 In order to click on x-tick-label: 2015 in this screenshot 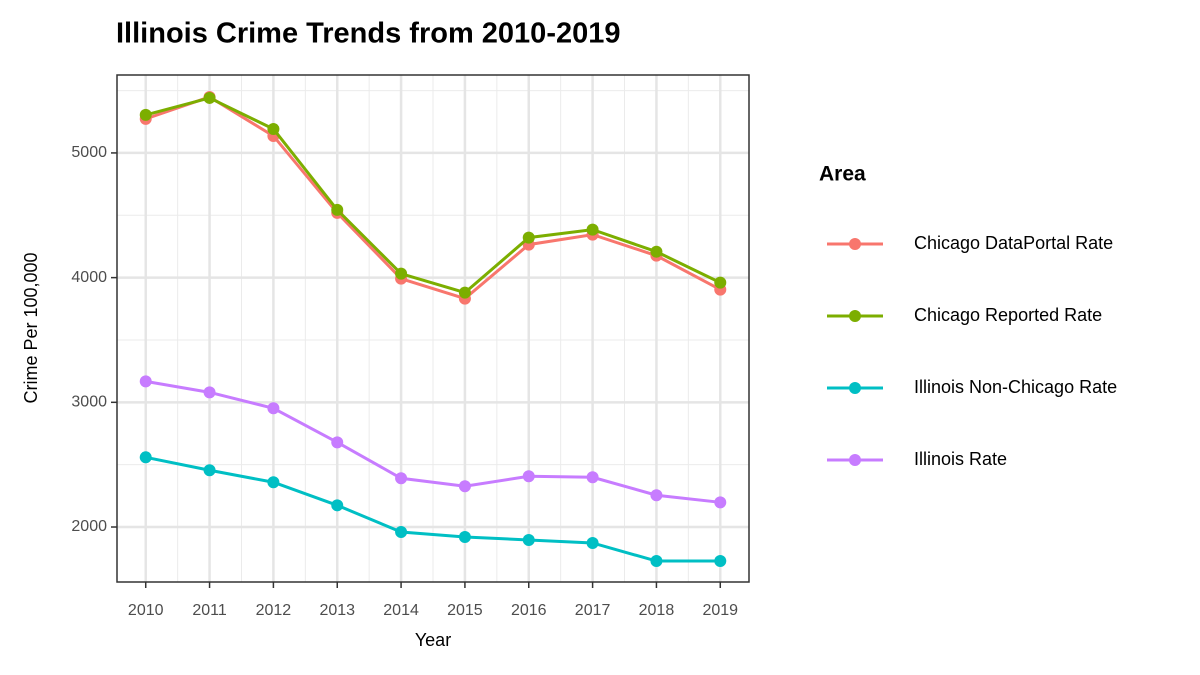, I will do `click(465, 610)`.